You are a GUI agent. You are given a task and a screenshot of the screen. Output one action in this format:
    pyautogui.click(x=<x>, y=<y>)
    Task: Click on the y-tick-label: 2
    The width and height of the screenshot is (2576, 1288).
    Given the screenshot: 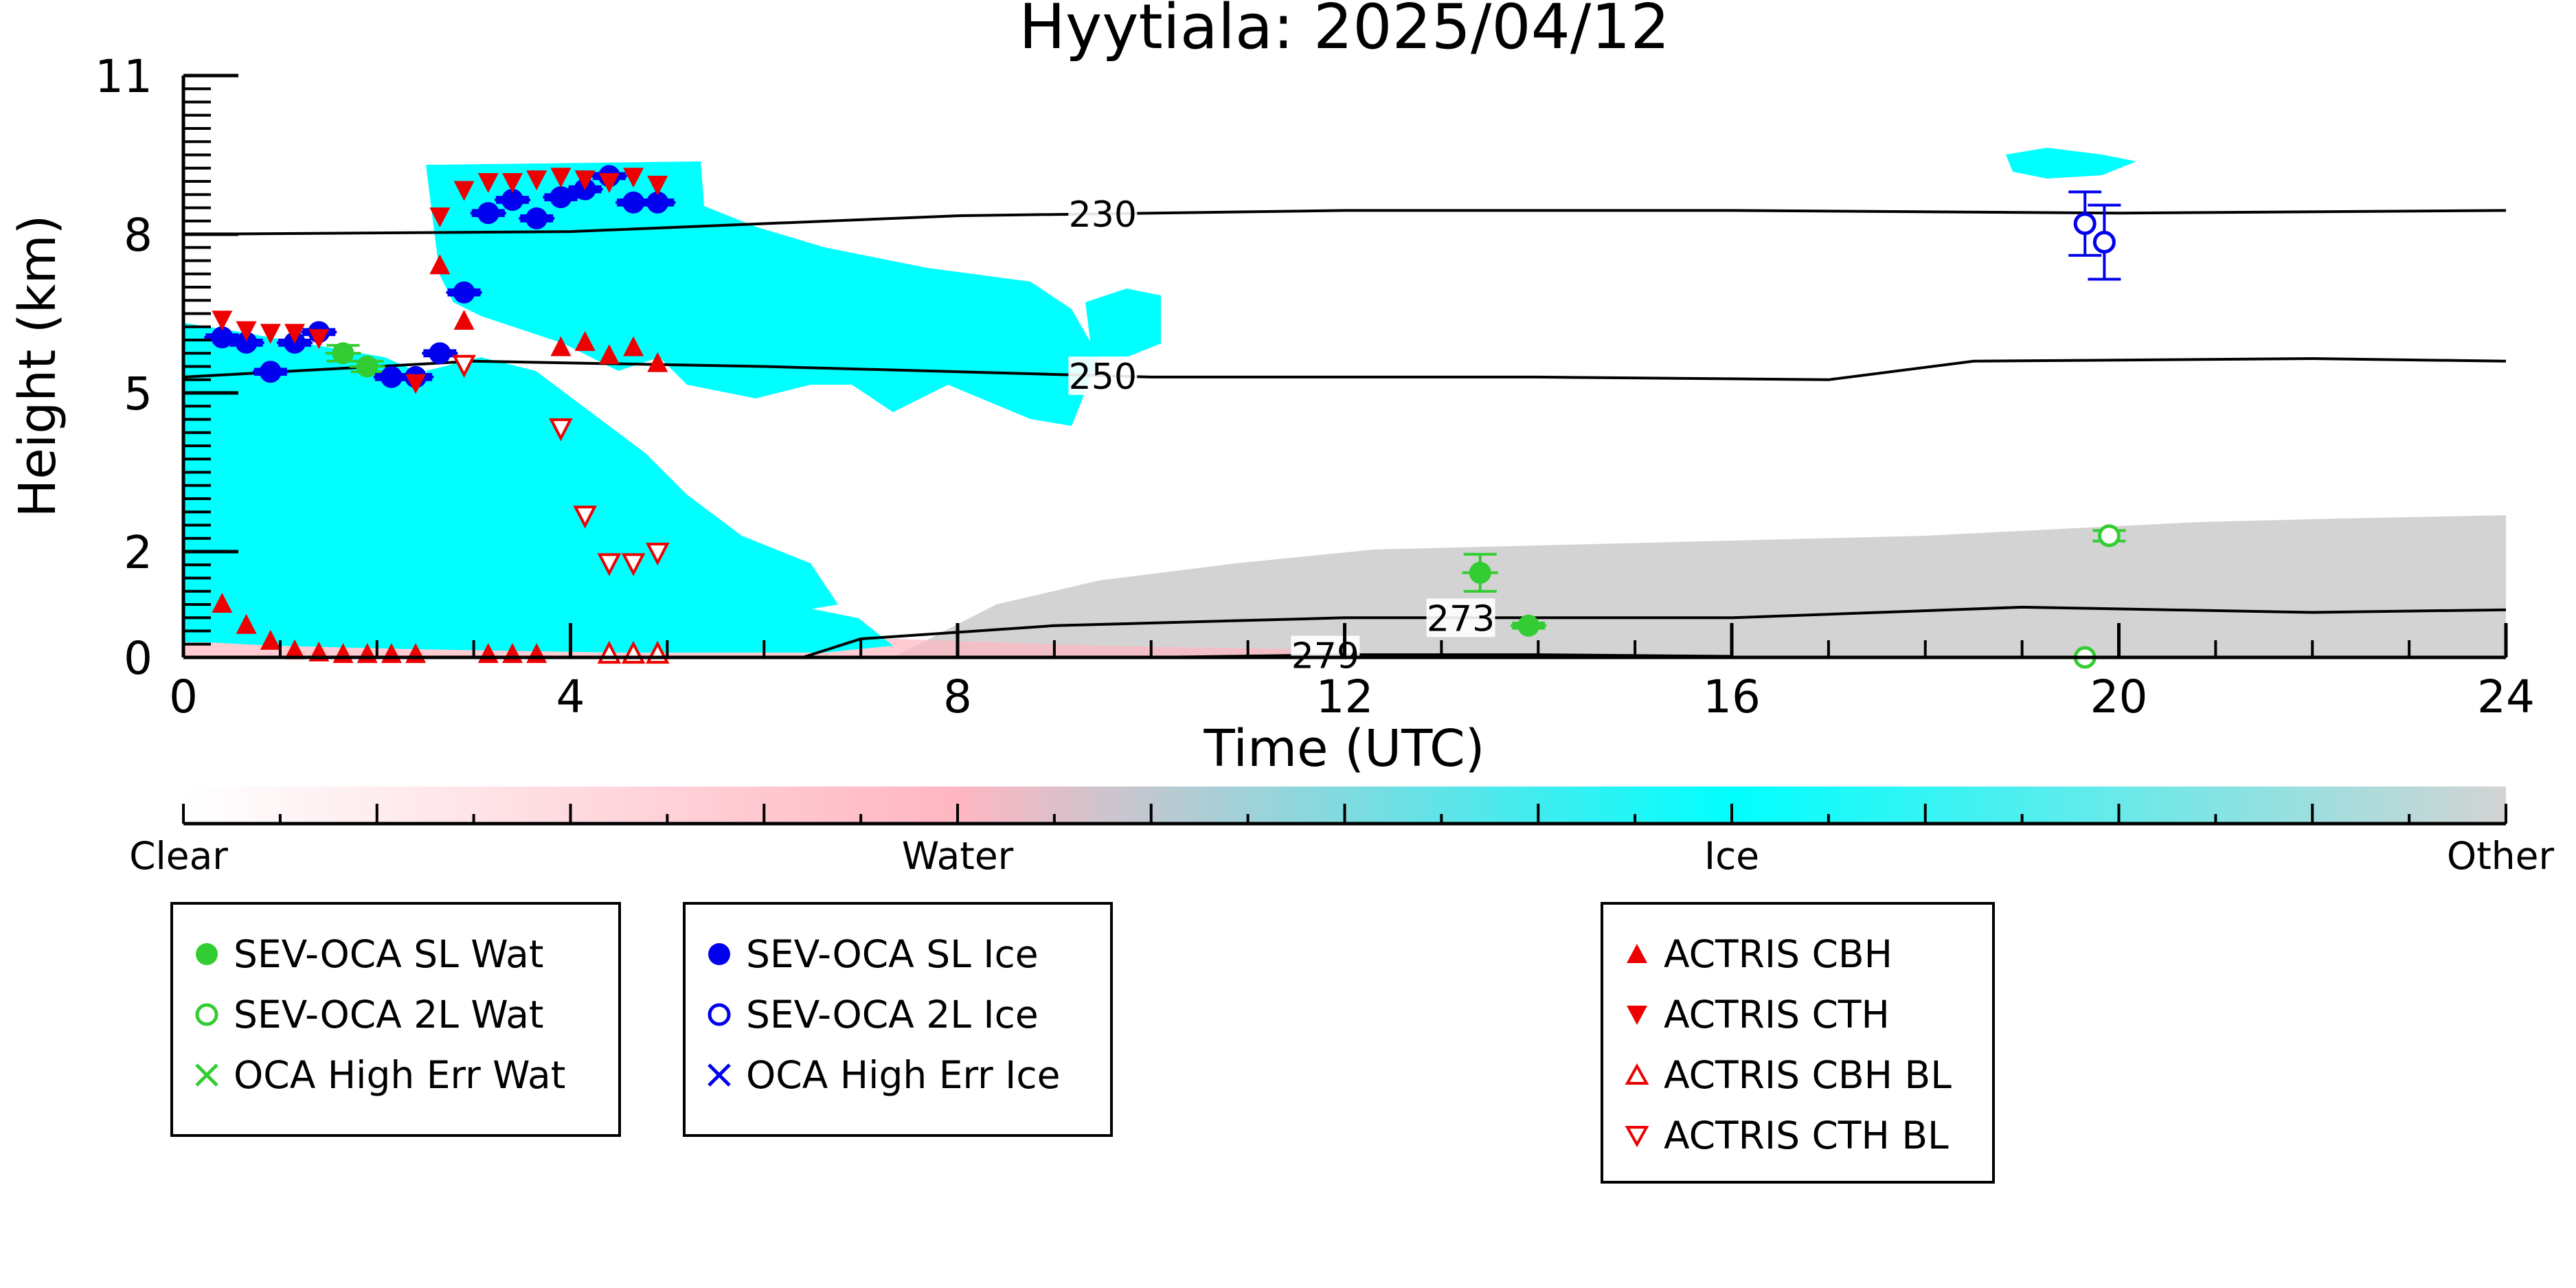 What is the action you would take?
    pyautogui.click(x=138, y=552)
    